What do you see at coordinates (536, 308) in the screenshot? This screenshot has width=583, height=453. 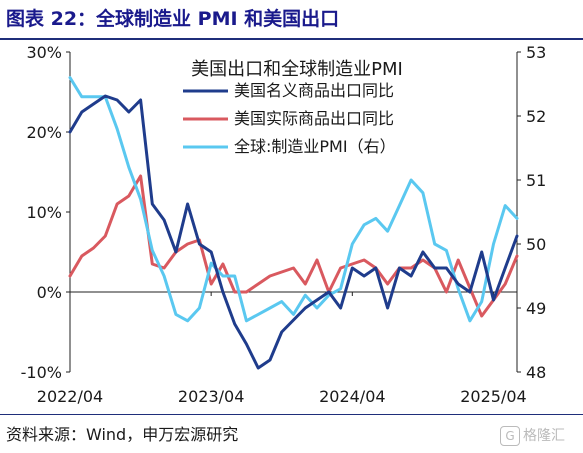 I see `y-right-tick-label: 49` at bounding box center [536, 308].